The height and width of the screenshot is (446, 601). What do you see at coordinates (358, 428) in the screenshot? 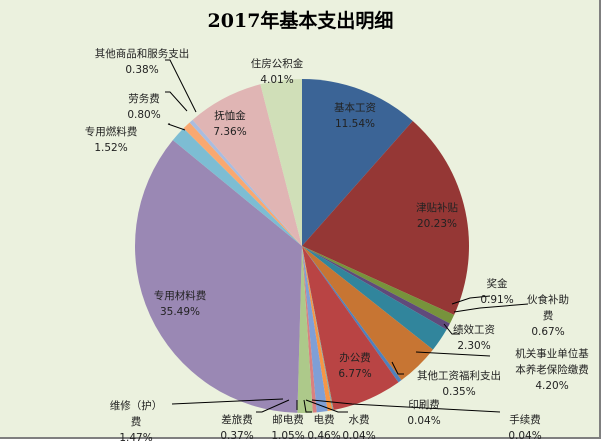
I see `data-label: 水费 0.04%` at bounding box center [358, 428].